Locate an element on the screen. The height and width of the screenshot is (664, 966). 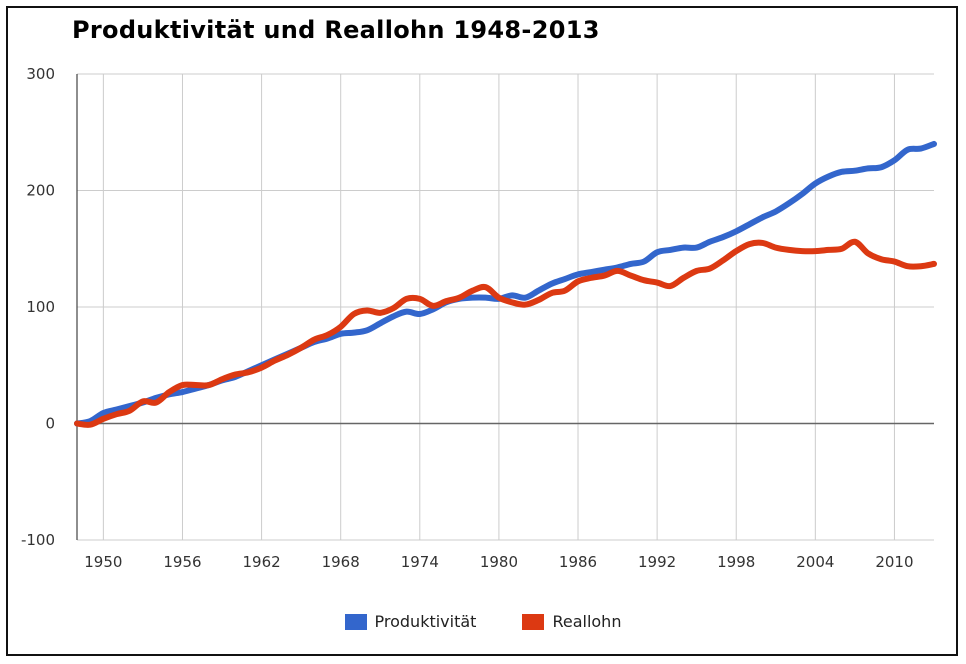
x-tick-label: 1956 is located at coordinates (182, 562).